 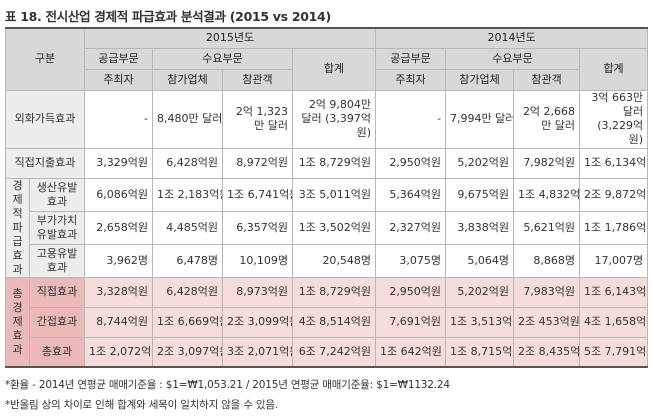 What do you see at coordinates (411, 322) in the screenshot?
I see `table-cell: 7,691억원` at bounding box center [411, 322].